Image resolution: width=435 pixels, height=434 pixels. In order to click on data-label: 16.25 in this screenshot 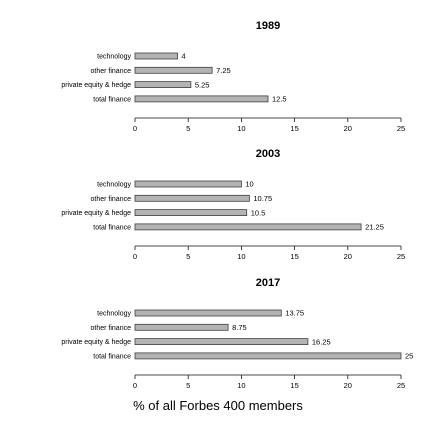, I will do `click(321, 341)`.